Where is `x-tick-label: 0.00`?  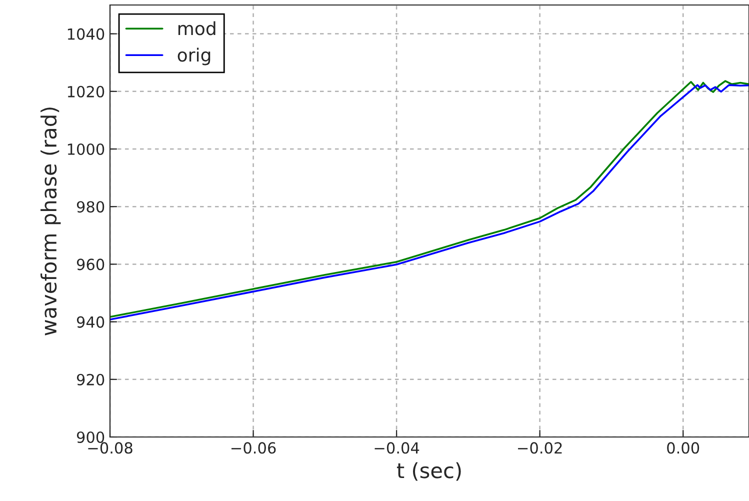 x-tick-label: 0.00 is located at coordinates (683, 448).